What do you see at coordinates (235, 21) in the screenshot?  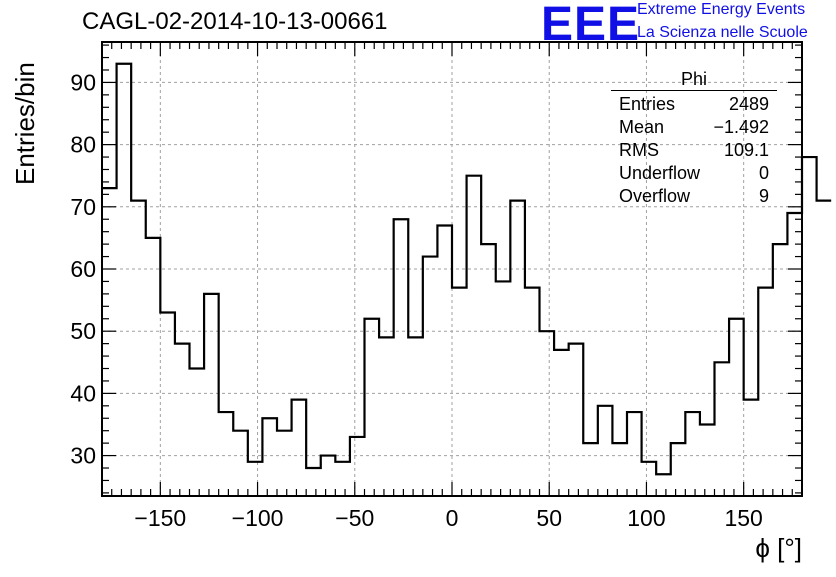 I see `chart-title: CAGL-02-2014-10-13-00661` at bounding box center [235, 21].